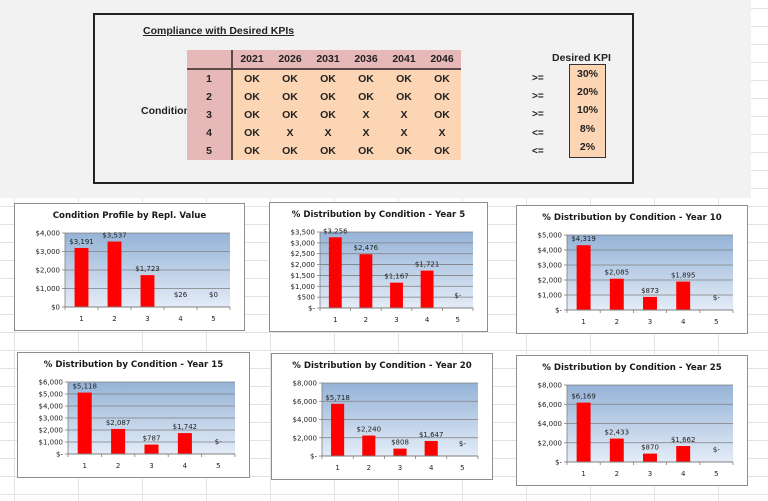  I want to click on data-label: $1,742, so click(185, 427).